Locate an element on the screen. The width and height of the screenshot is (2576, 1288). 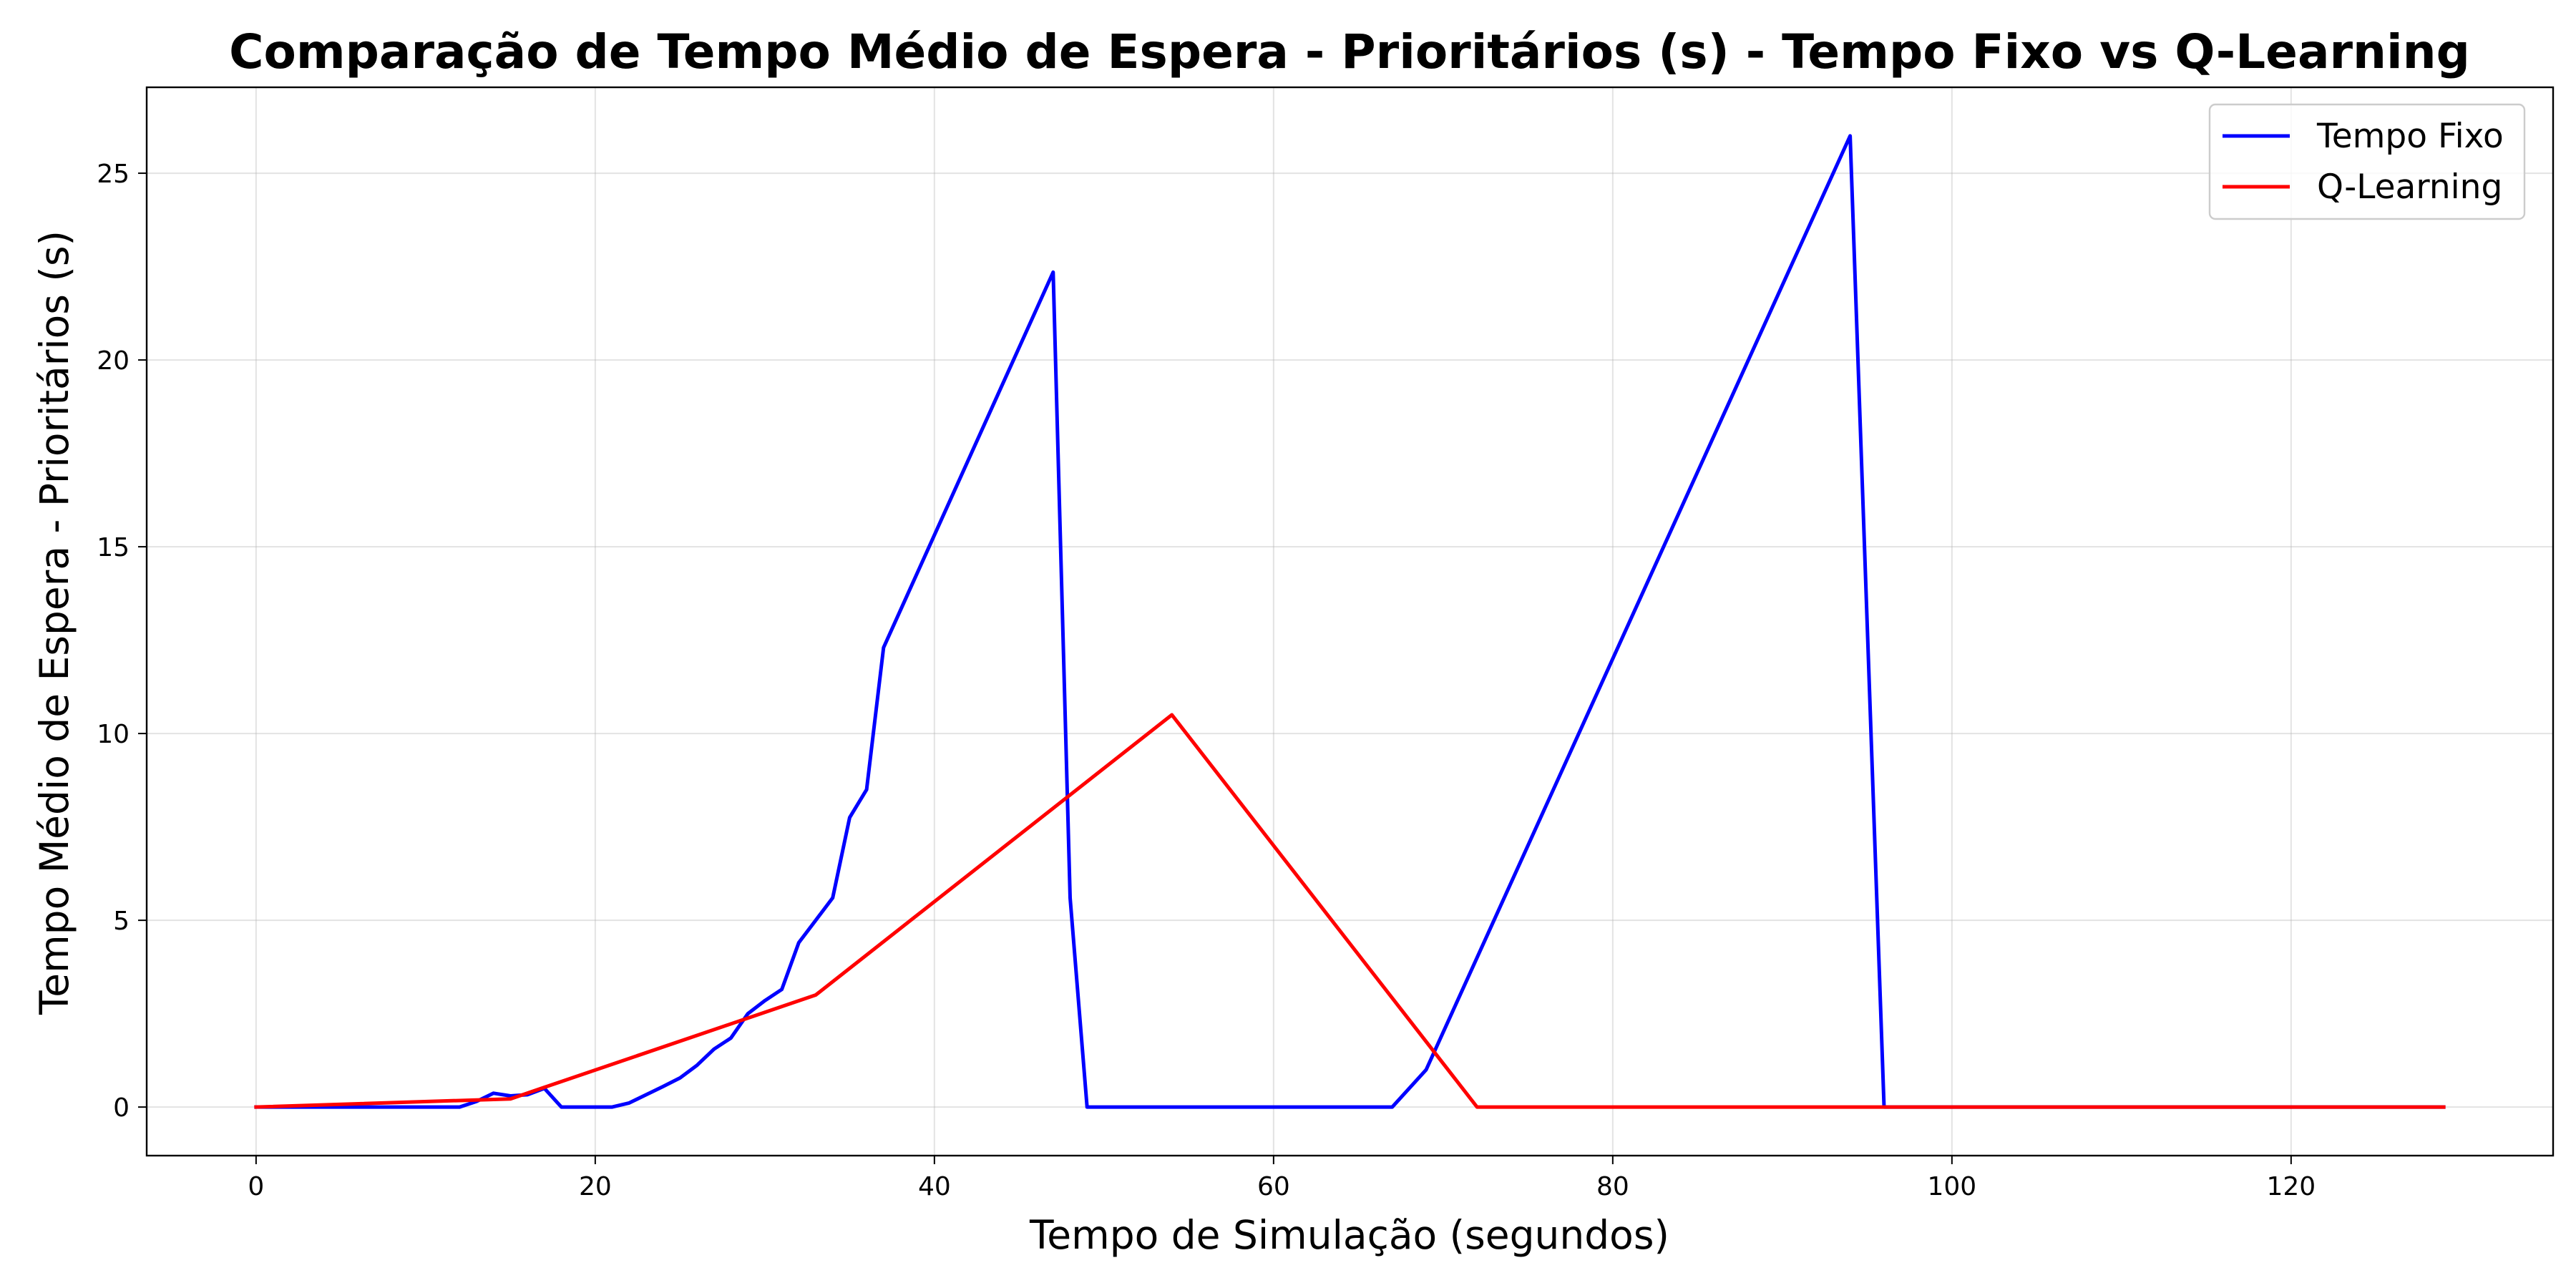
x-tick-label: 60 is located at coordinates (1273, 1186).